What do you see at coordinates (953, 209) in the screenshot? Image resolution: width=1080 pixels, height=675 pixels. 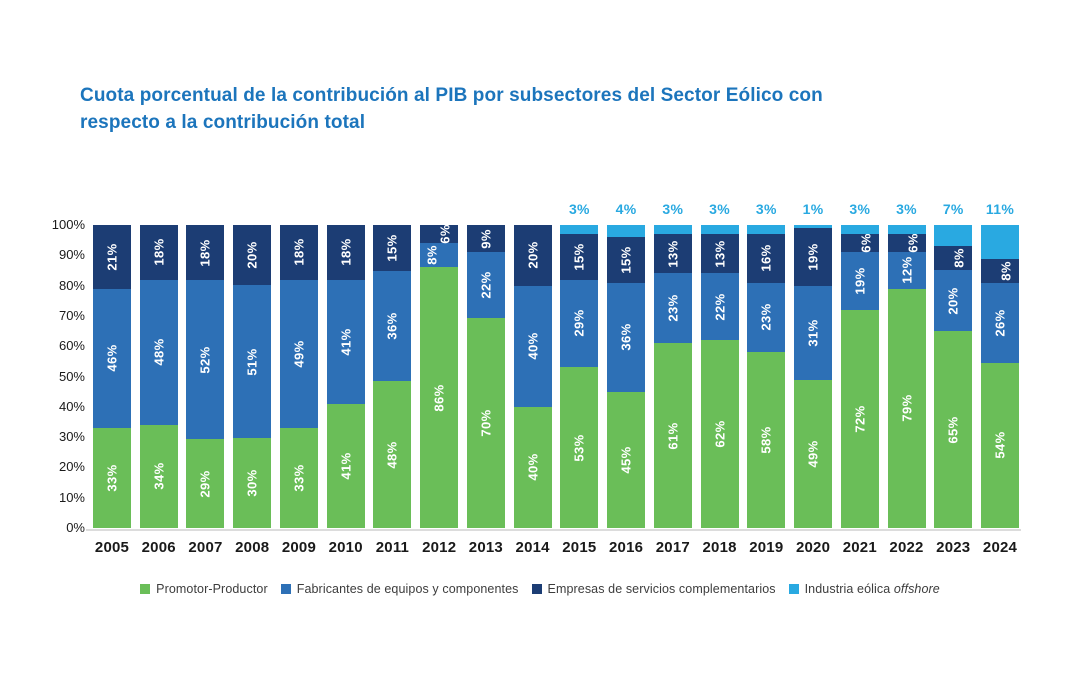 I see `offshore-top-label: 7%` at bounding box center [953, 209].